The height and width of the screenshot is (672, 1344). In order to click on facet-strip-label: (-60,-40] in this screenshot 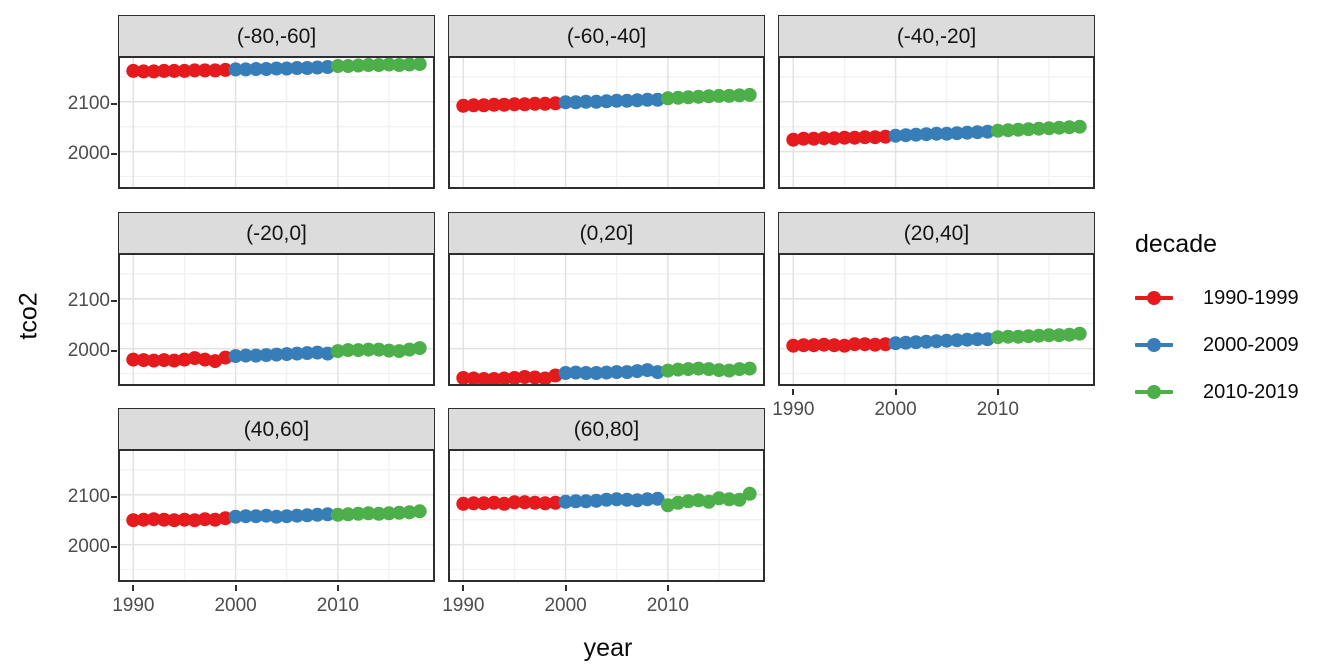, I will do `click(606, 36)`.